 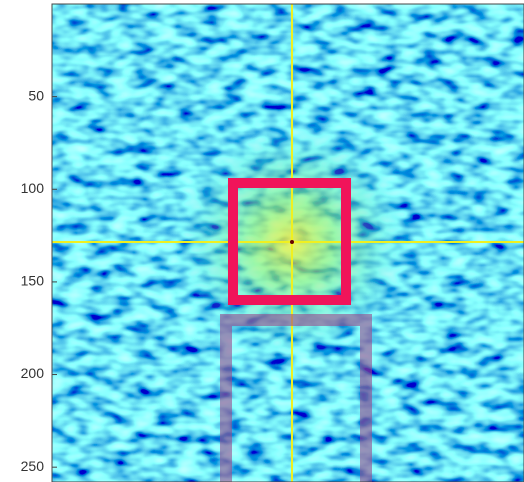 I want to click on y-tick-label: 100, so click(x=33, y=188).